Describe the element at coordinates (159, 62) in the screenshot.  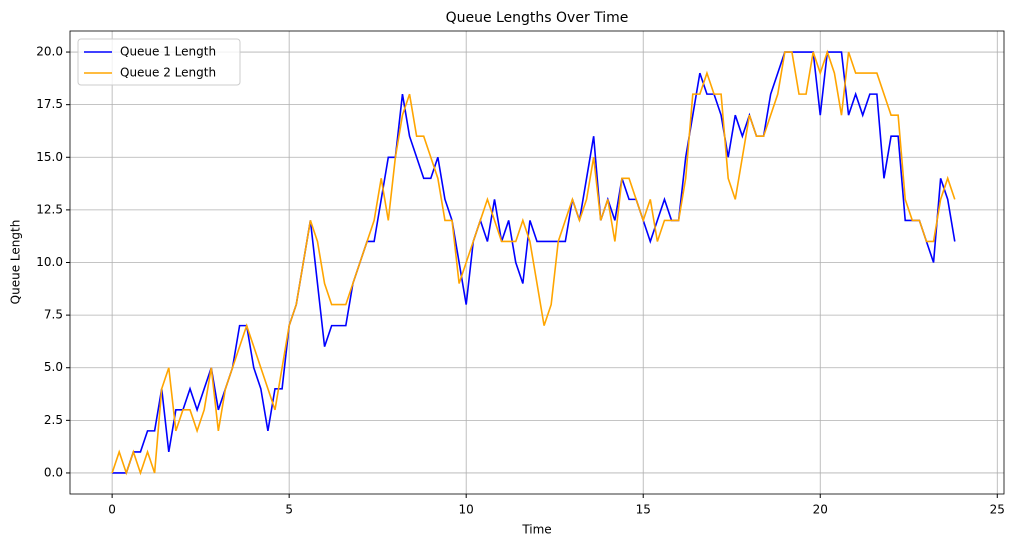
I see `legend-box` at that location.